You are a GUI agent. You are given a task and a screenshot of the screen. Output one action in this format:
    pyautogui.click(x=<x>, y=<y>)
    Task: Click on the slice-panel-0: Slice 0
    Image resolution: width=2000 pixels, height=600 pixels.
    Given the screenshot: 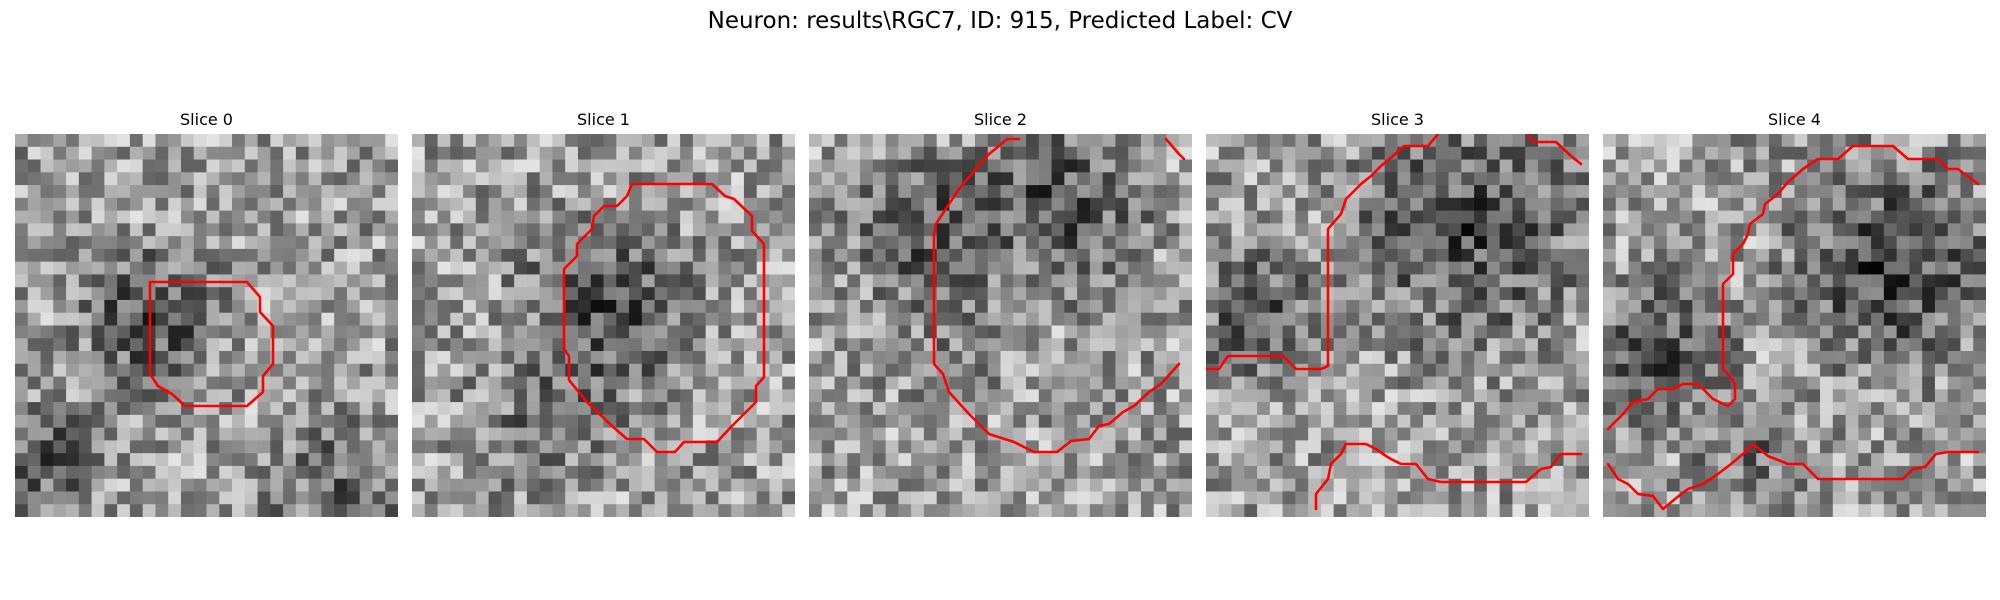 What is the action you would take?
    pyautogui.click(x=206, y=313)
    